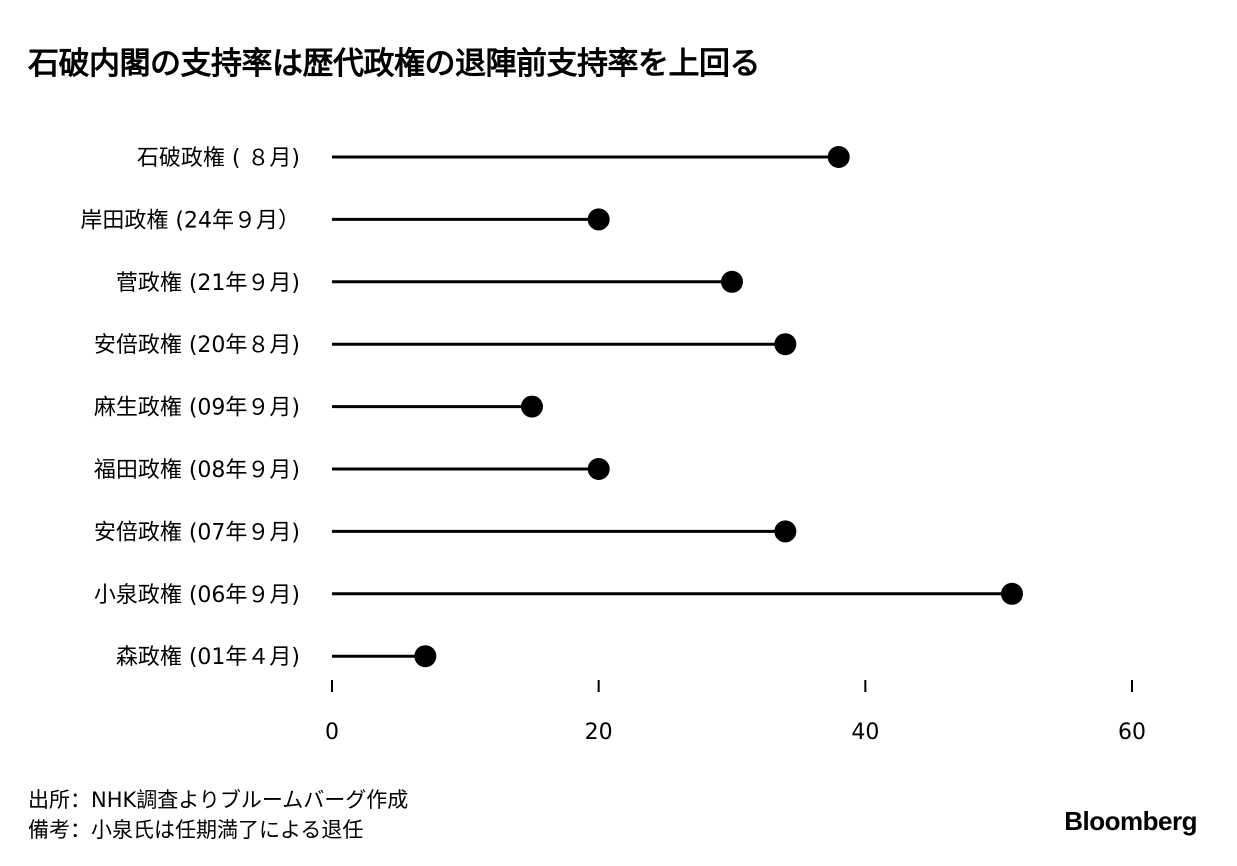 This screenshot has height=866, width=1237. Describe the element at coordinates (332, 732) in the screenshot. I see `x-tick-label: 0` at that location.